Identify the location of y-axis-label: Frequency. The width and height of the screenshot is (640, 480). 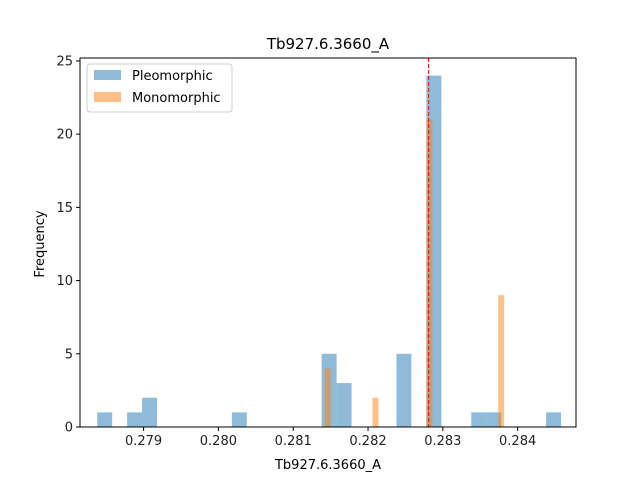
(40, 243).